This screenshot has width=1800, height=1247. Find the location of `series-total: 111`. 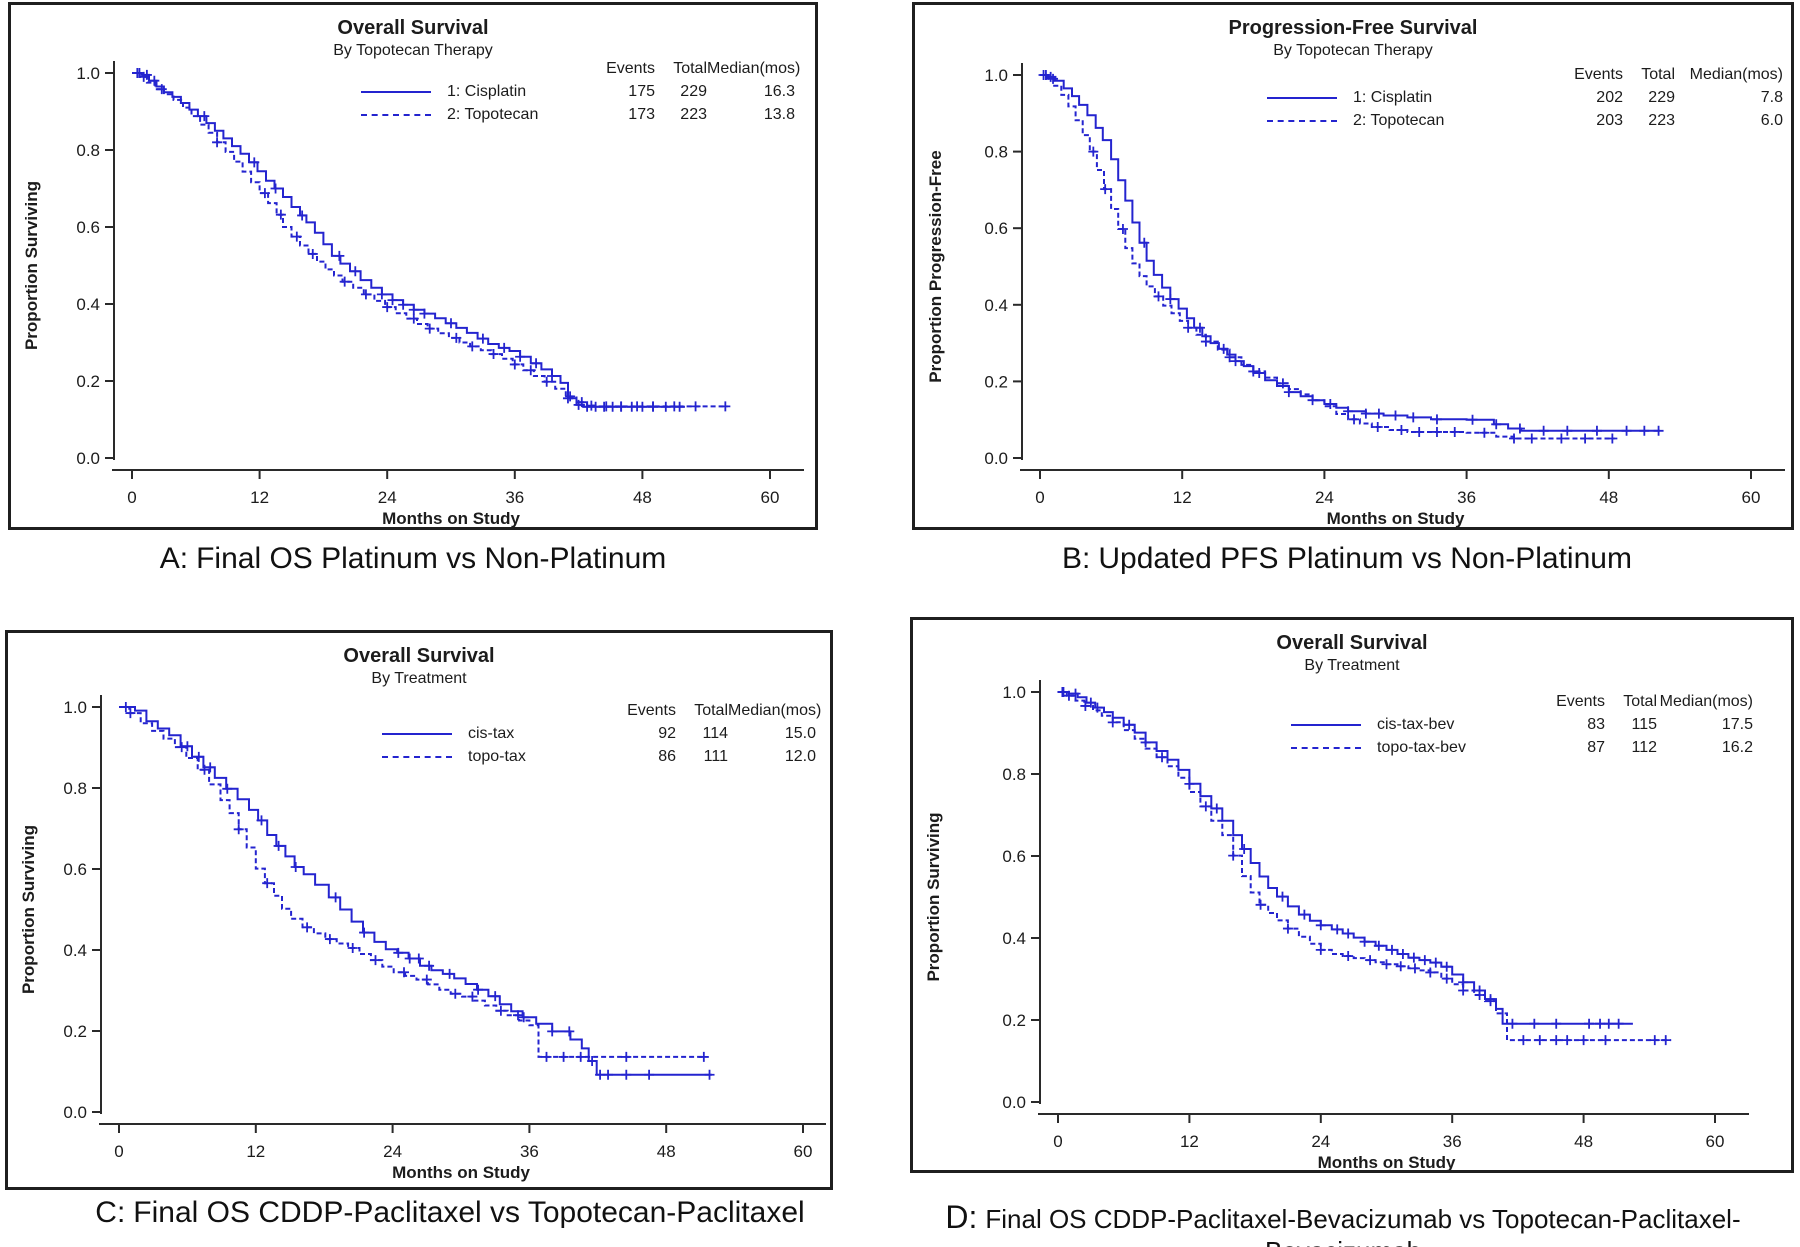

series-total: 111 is located at coordinates (715, 756).